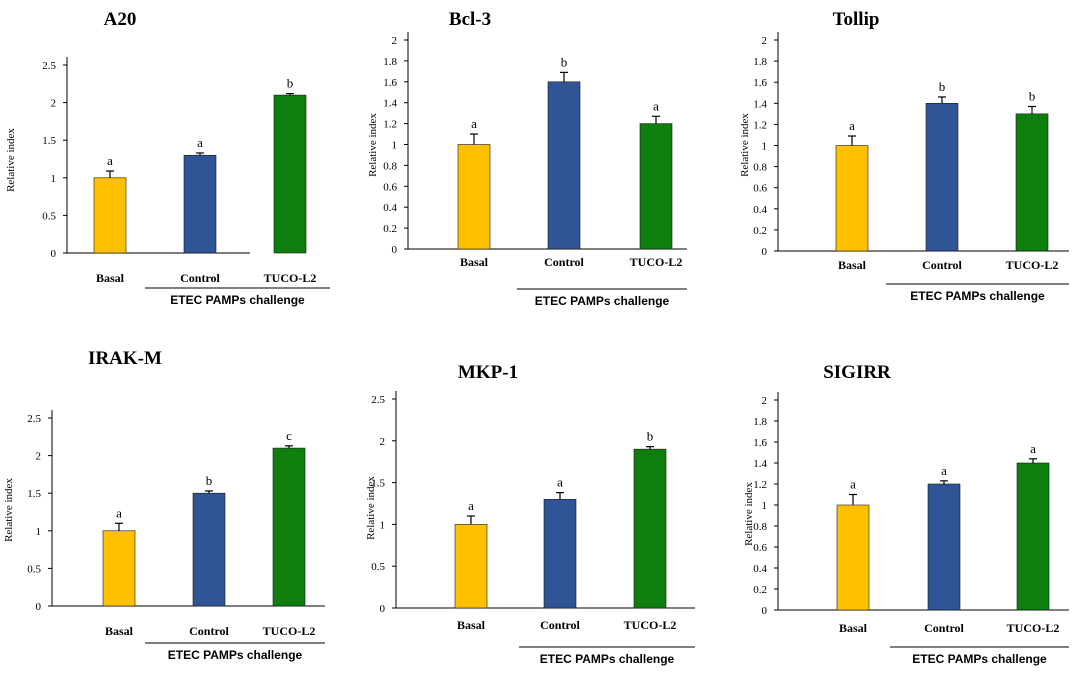  What do you see at coordinates (378, 400) in the screenshot?
I see `y-tick-label: 2.5` at bounding box center [378, 400].